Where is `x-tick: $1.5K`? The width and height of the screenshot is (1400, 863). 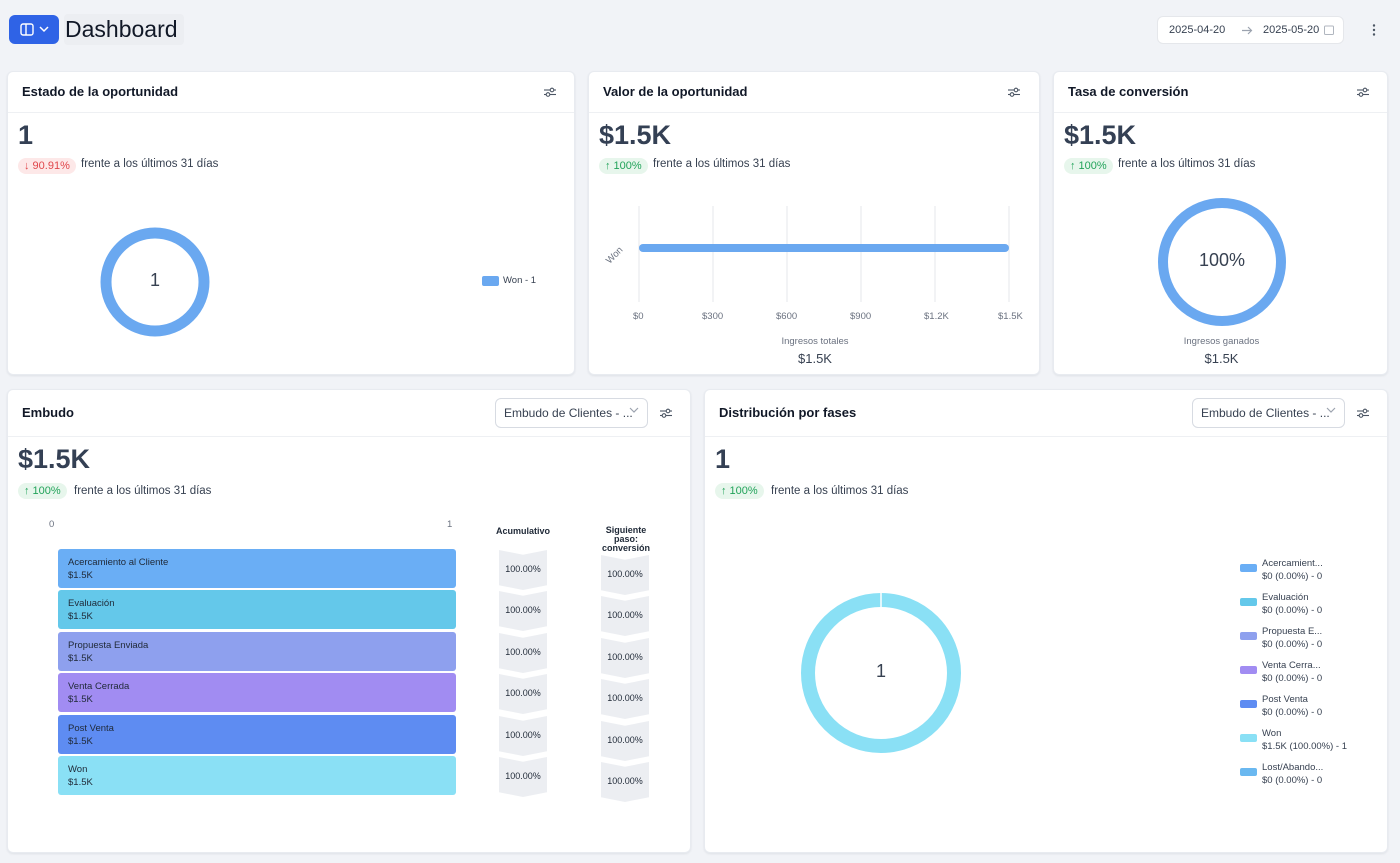 x-tick: $1.5K is located at coordinates (1010, 316).